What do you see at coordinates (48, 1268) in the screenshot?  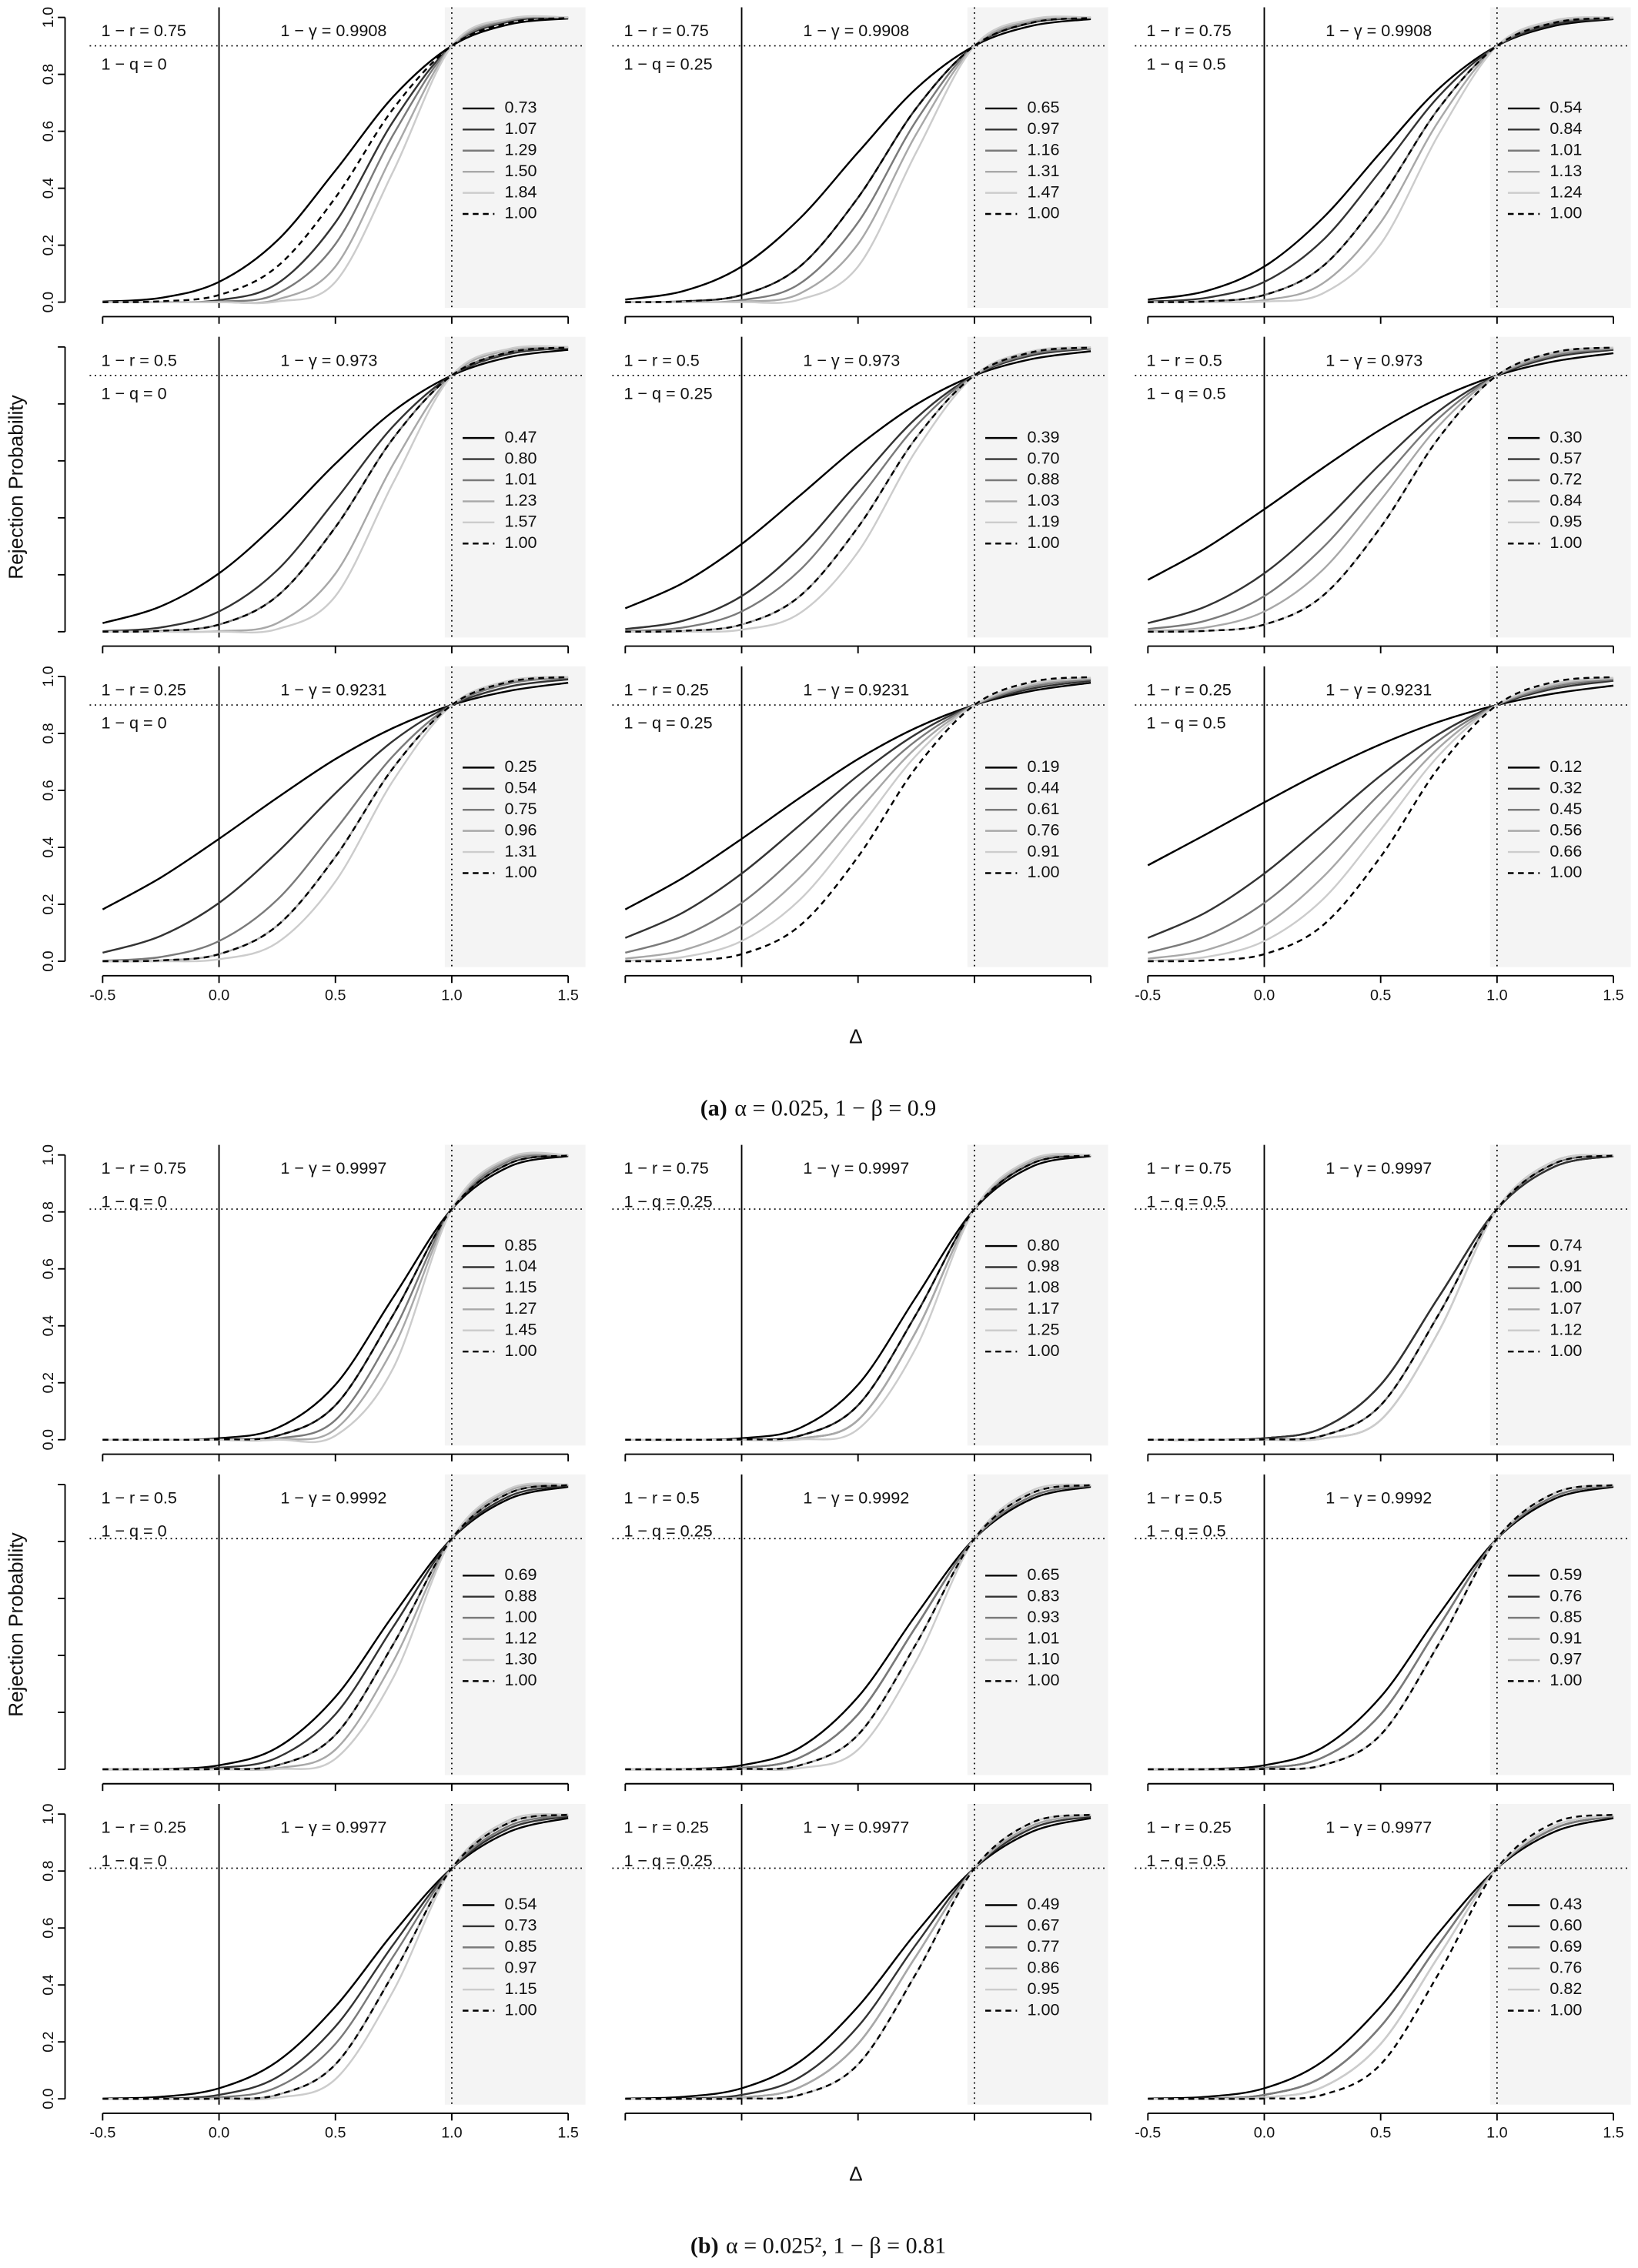 I see `y-tick-label: 0.6` at bounding box center [48, 1268].